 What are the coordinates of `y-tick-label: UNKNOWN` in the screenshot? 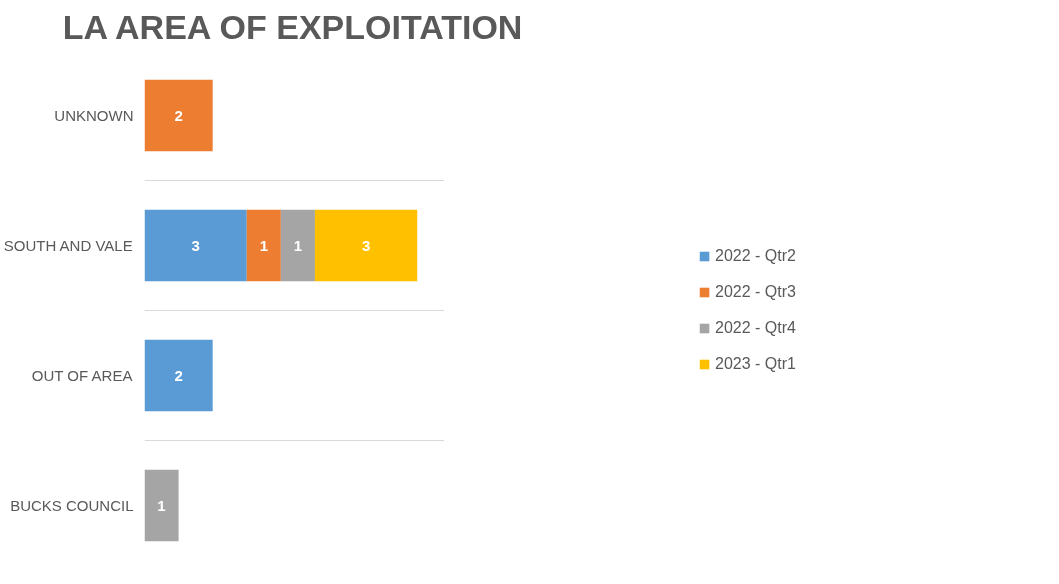 It's located at (94, 115).